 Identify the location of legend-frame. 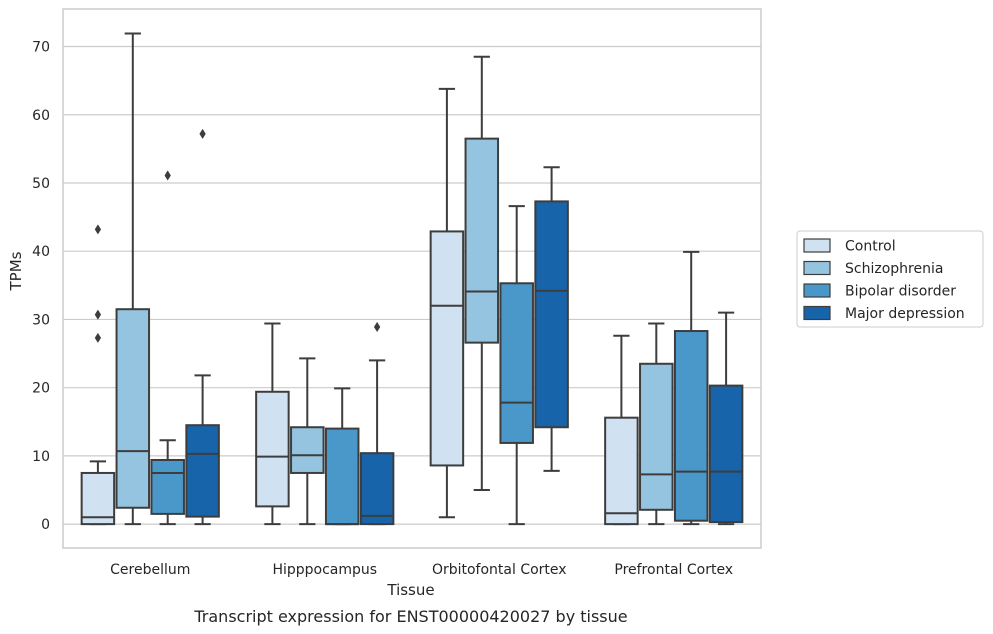
(890, 279).